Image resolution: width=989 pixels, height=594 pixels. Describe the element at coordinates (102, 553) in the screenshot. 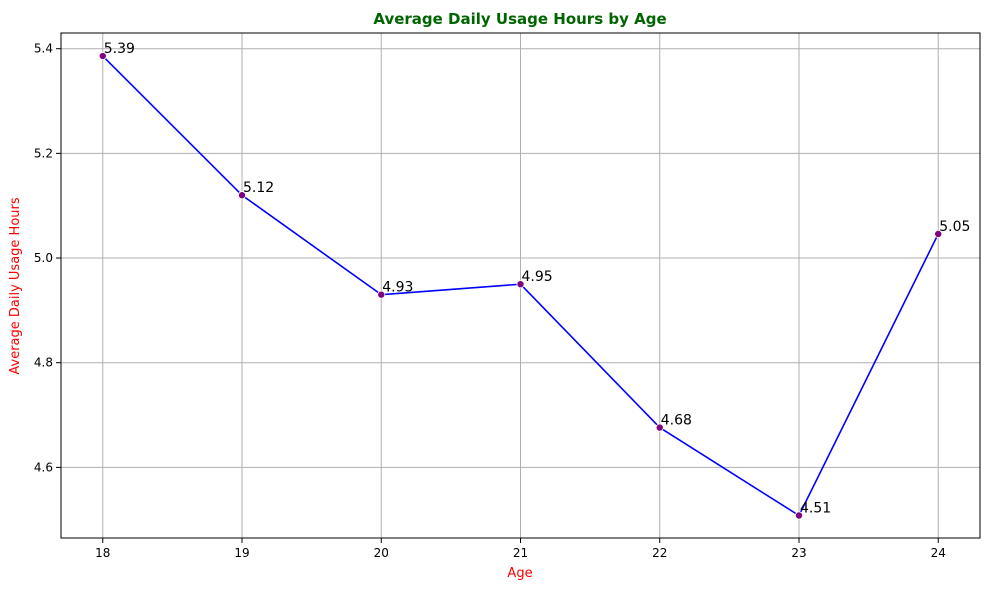

I see `x-tick-label: 18` at that location.